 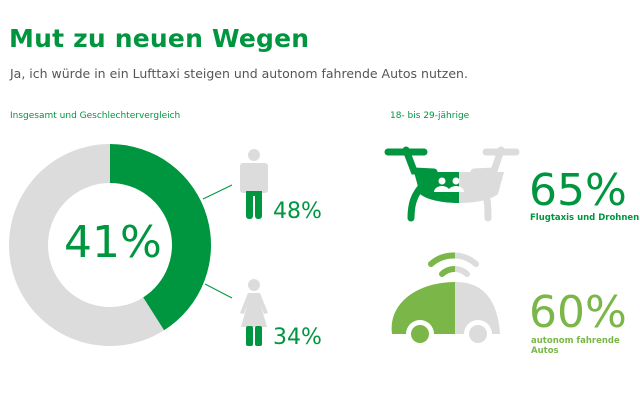 I want to click on donut-slice-yes, so click(x=160, y=237).